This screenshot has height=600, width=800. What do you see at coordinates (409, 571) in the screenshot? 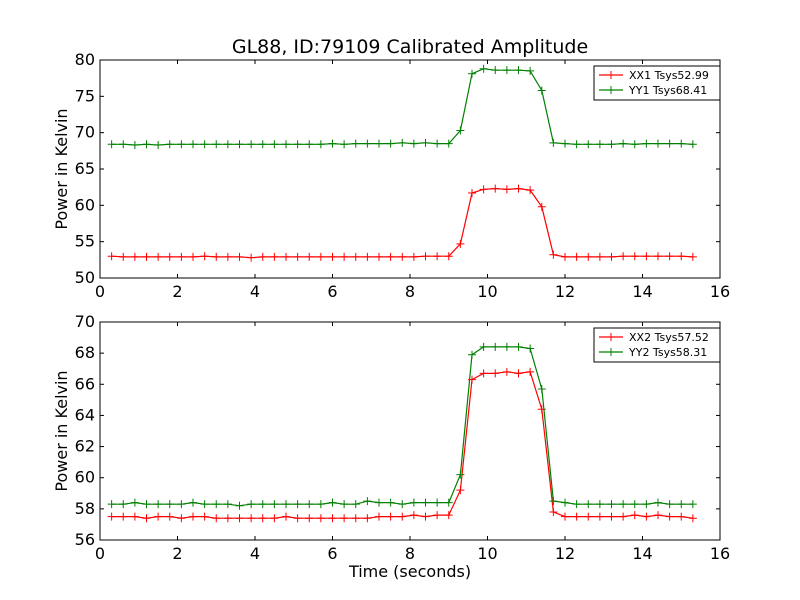
I see `x-axis-label: Time (seconds)` at bounding box center [409, 571].